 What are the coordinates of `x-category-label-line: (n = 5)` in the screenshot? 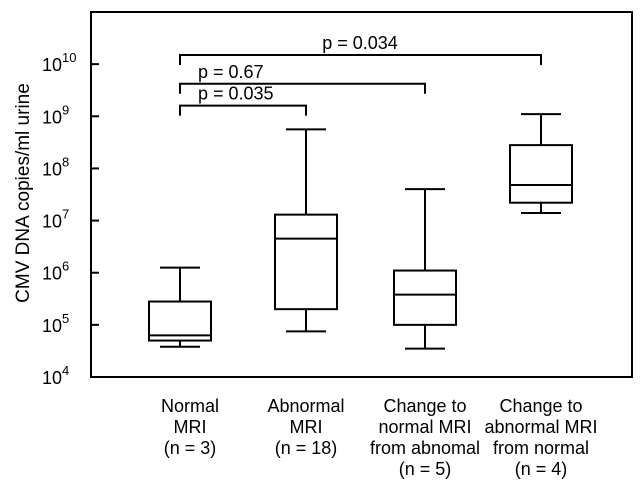 It's located at (425, 469).